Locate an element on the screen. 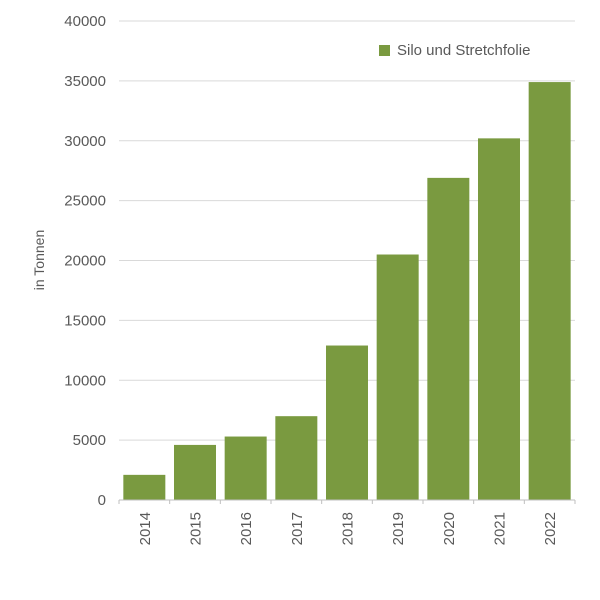  bar-2020 is located at coordinates (448, 338).